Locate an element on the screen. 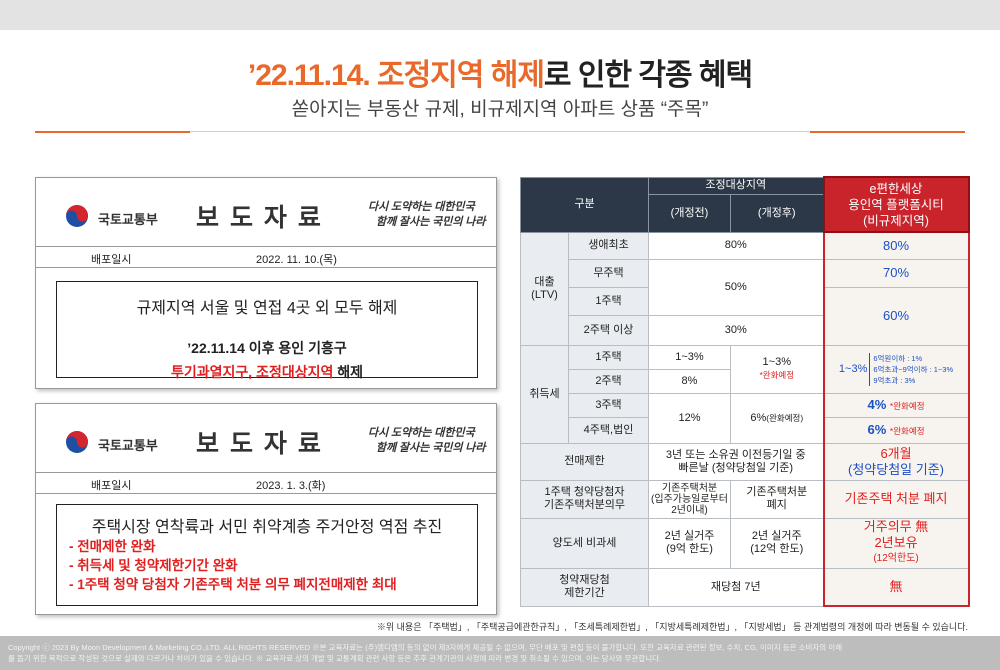 This screenshot has height=670, width=1000. label-line: 대출 is located at coordinates (544, 281).